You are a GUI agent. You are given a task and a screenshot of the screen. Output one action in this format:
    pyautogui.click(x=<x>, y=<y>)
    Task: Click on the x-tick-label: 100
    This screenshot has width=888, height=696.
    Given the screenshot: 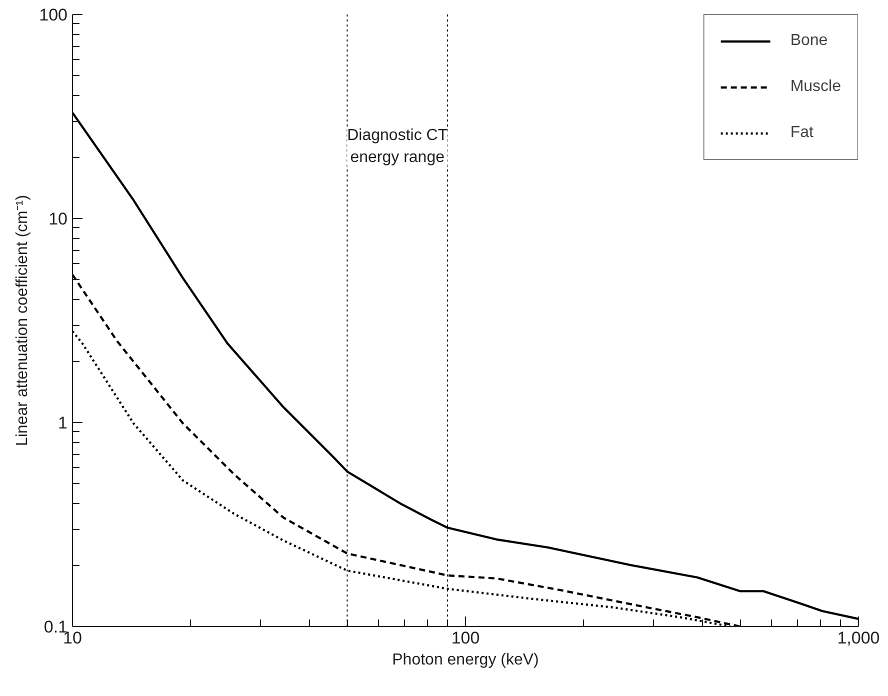 What is the action you would take?
    pyautogui.click(x=465, y=638)
    